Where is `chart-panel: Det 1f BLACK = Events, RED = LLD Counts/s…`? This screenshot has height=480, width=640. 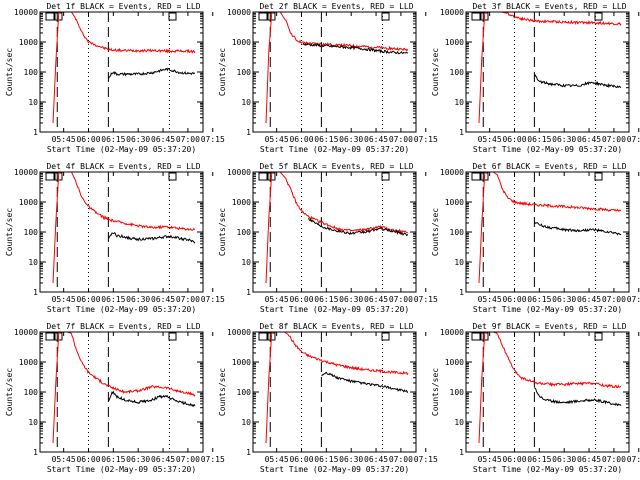
chart-panel: Det 1f BLACK = Events, RED = LLD Counts/s… is located at coordinates (115, 78).